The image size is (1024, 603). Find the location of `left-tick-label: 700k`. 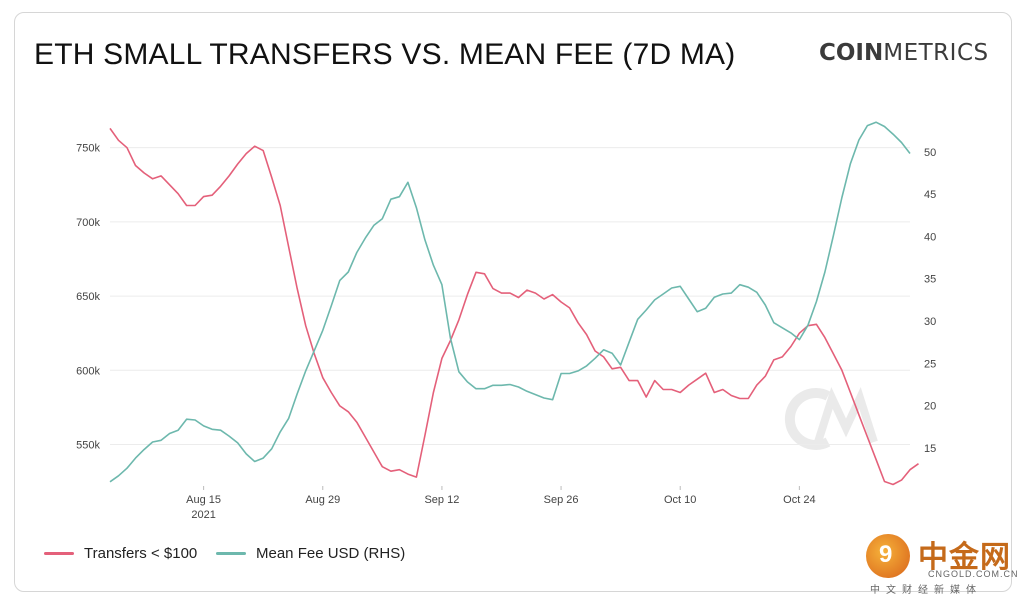

left-tick-label: 700k is located at coordinates (88, 223).